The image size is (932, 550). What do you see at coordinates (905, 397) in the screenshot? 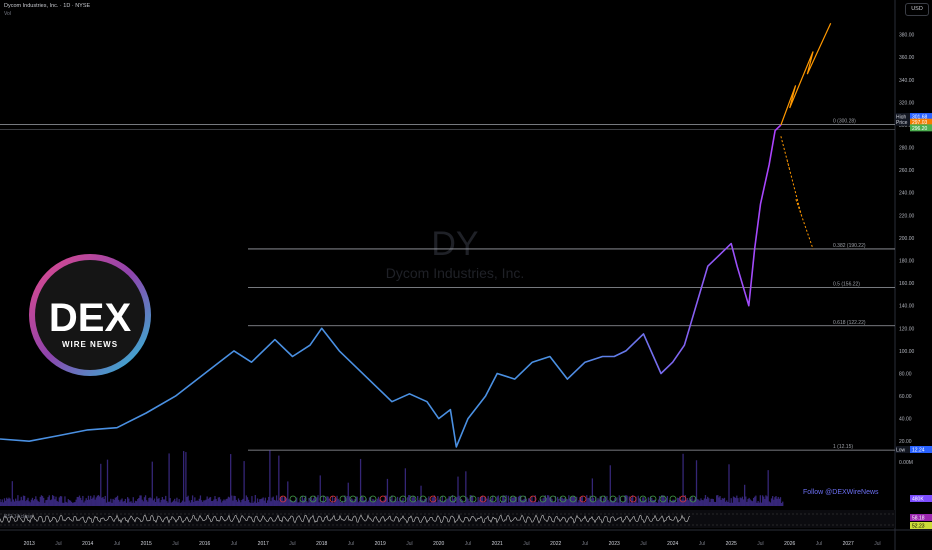
I see `price-tick-label: 60.00` at bounding box center [905, 397].